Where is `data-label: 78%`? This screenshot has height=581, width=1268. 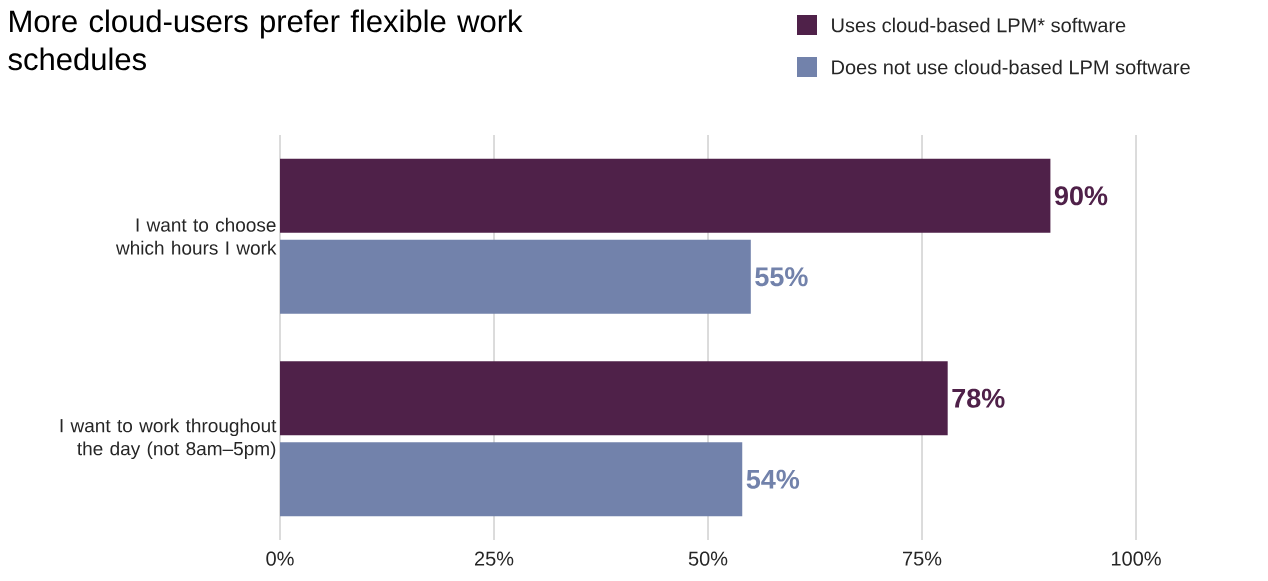 data-label: 78% is located at coordinates (978, 398).